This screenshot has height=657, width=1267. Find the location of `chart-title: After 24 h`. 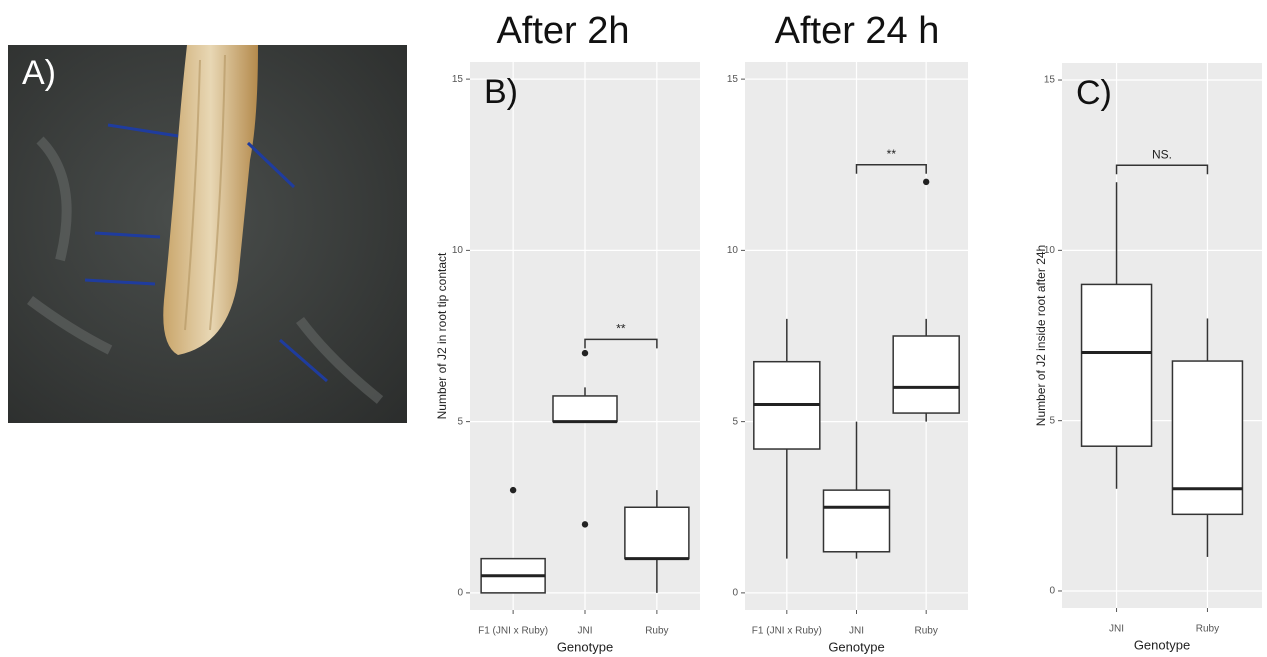

chart-title: After 24 h is located at coordinates (857, 31).